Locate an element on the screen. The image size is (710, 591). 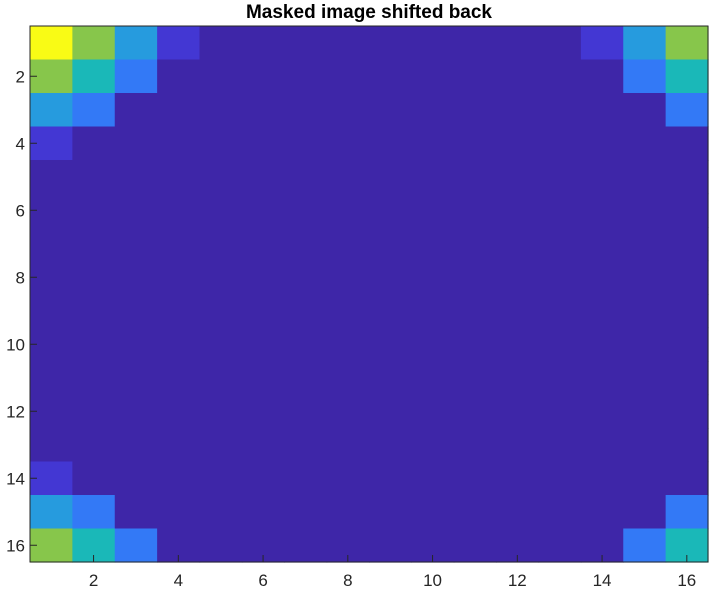
x-tick-label: 12 is located at coordinates (517, 580).